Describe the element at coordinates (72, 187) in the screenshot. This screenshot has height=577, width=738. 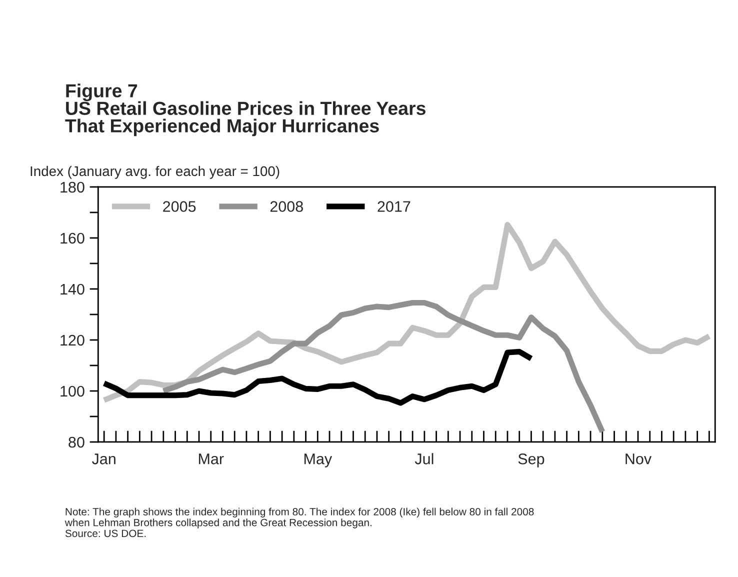
I see `y-tick-label: 180` at that location.